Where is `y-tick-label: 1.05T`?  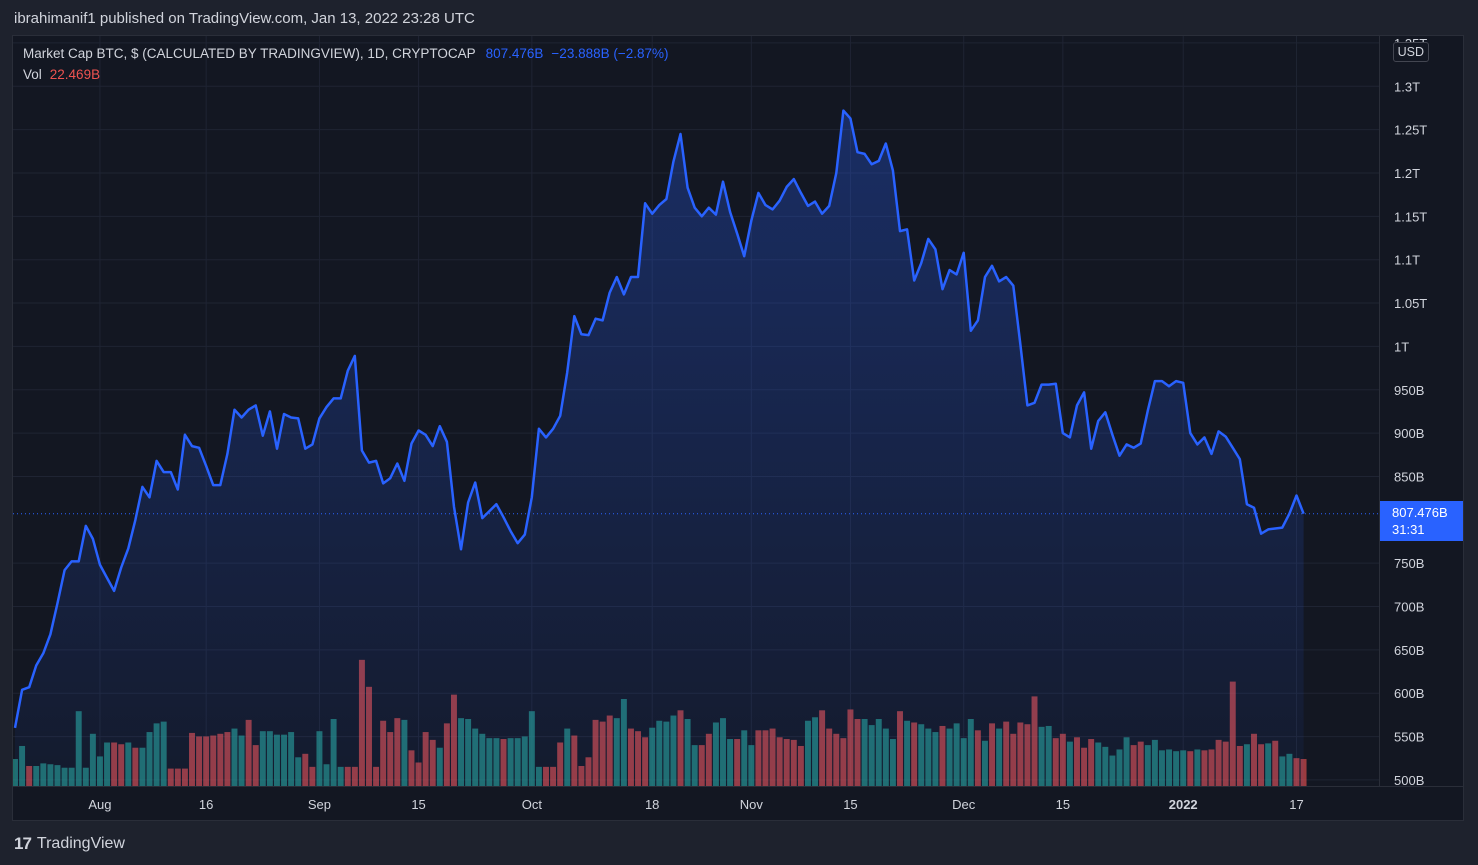 y-tick-label: 1.05T is located at coordinates (1410, 303).